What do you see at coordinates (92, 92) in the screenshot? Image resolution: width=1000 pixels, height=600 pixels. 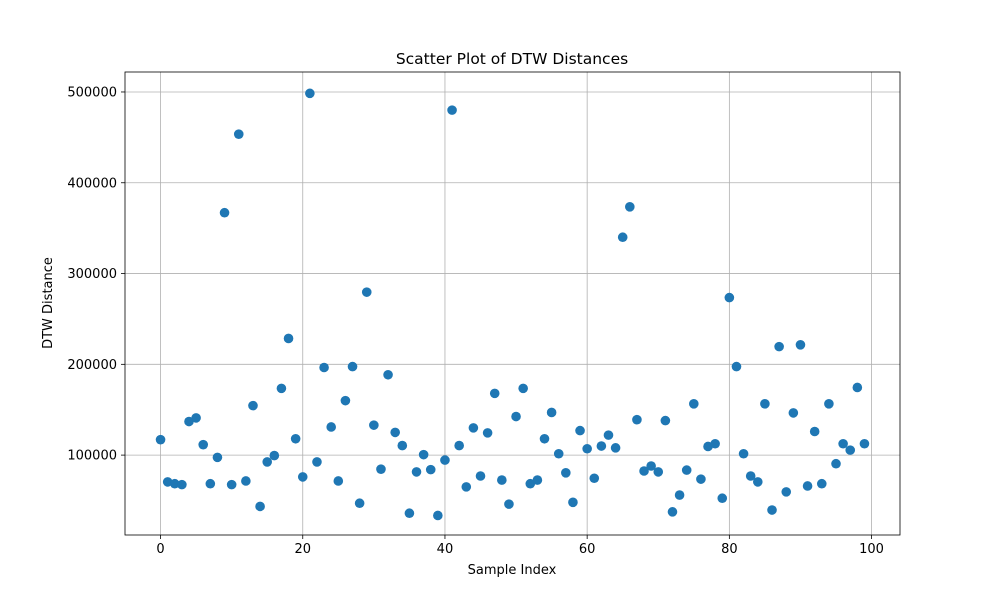 I see `y-tick-label: 500000` at bounding box center [92, 92].